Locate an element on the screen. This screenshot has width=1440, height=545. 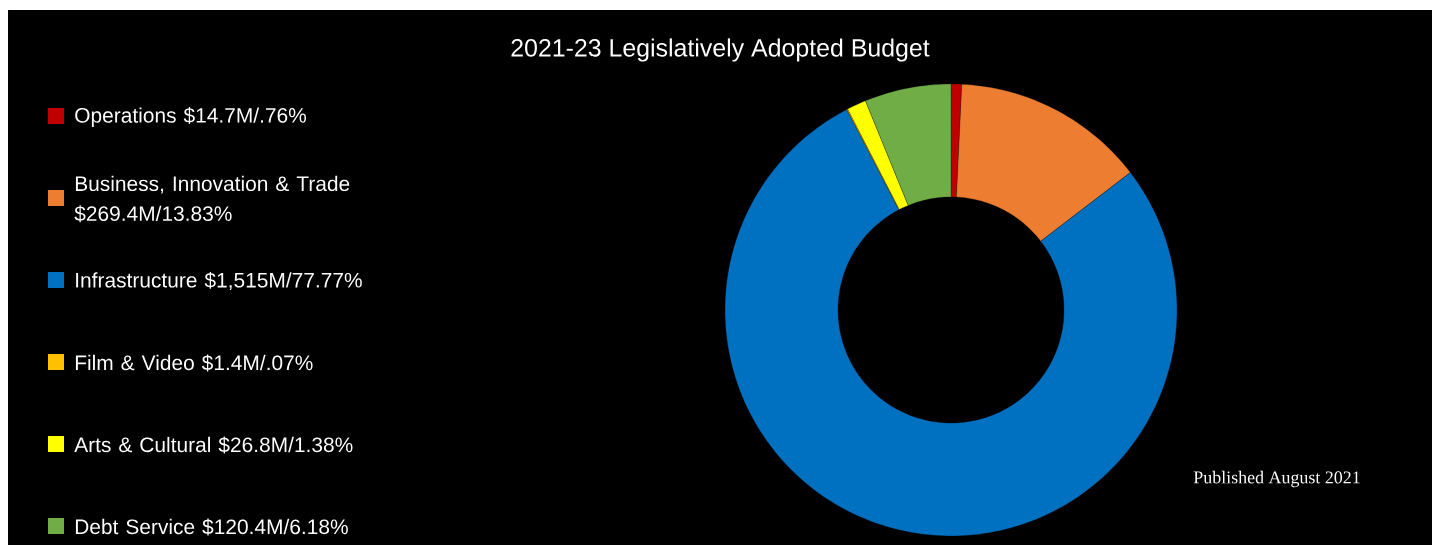
legend-label: Operations $14.7M/.76% is located at coordinates (191, 117).